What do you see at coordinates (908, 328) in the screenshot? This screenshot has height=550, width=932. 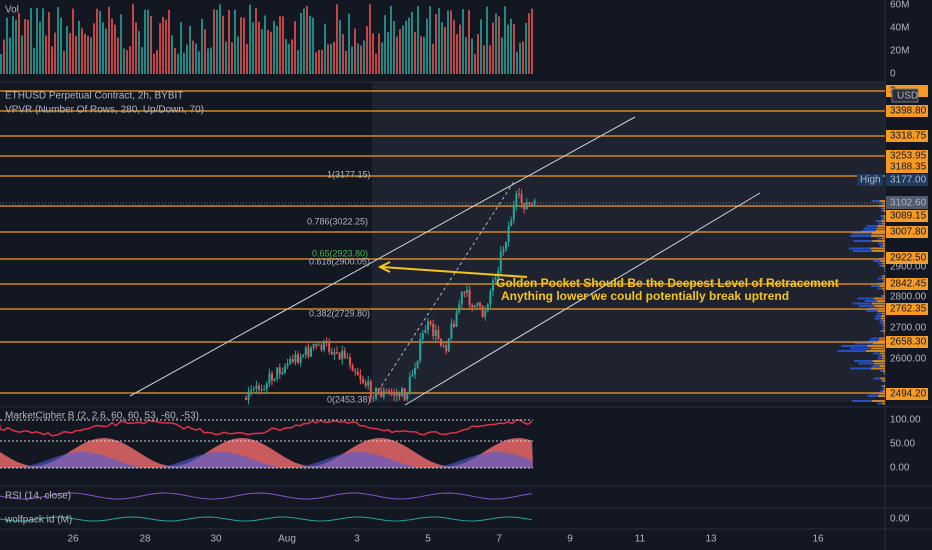 I see `price-axis-label: 2700.00` at bounding box center [908, 328].